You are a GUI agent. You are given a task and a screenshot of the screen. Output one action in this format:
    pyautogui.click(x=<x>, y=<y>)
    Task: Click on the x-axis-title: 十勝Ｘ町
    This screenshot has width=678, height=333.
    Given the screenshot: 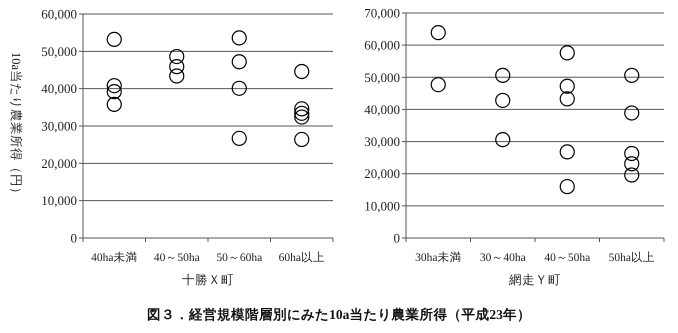 What is the action you would take?
    pyautogui.click(x=208, y=280)
    